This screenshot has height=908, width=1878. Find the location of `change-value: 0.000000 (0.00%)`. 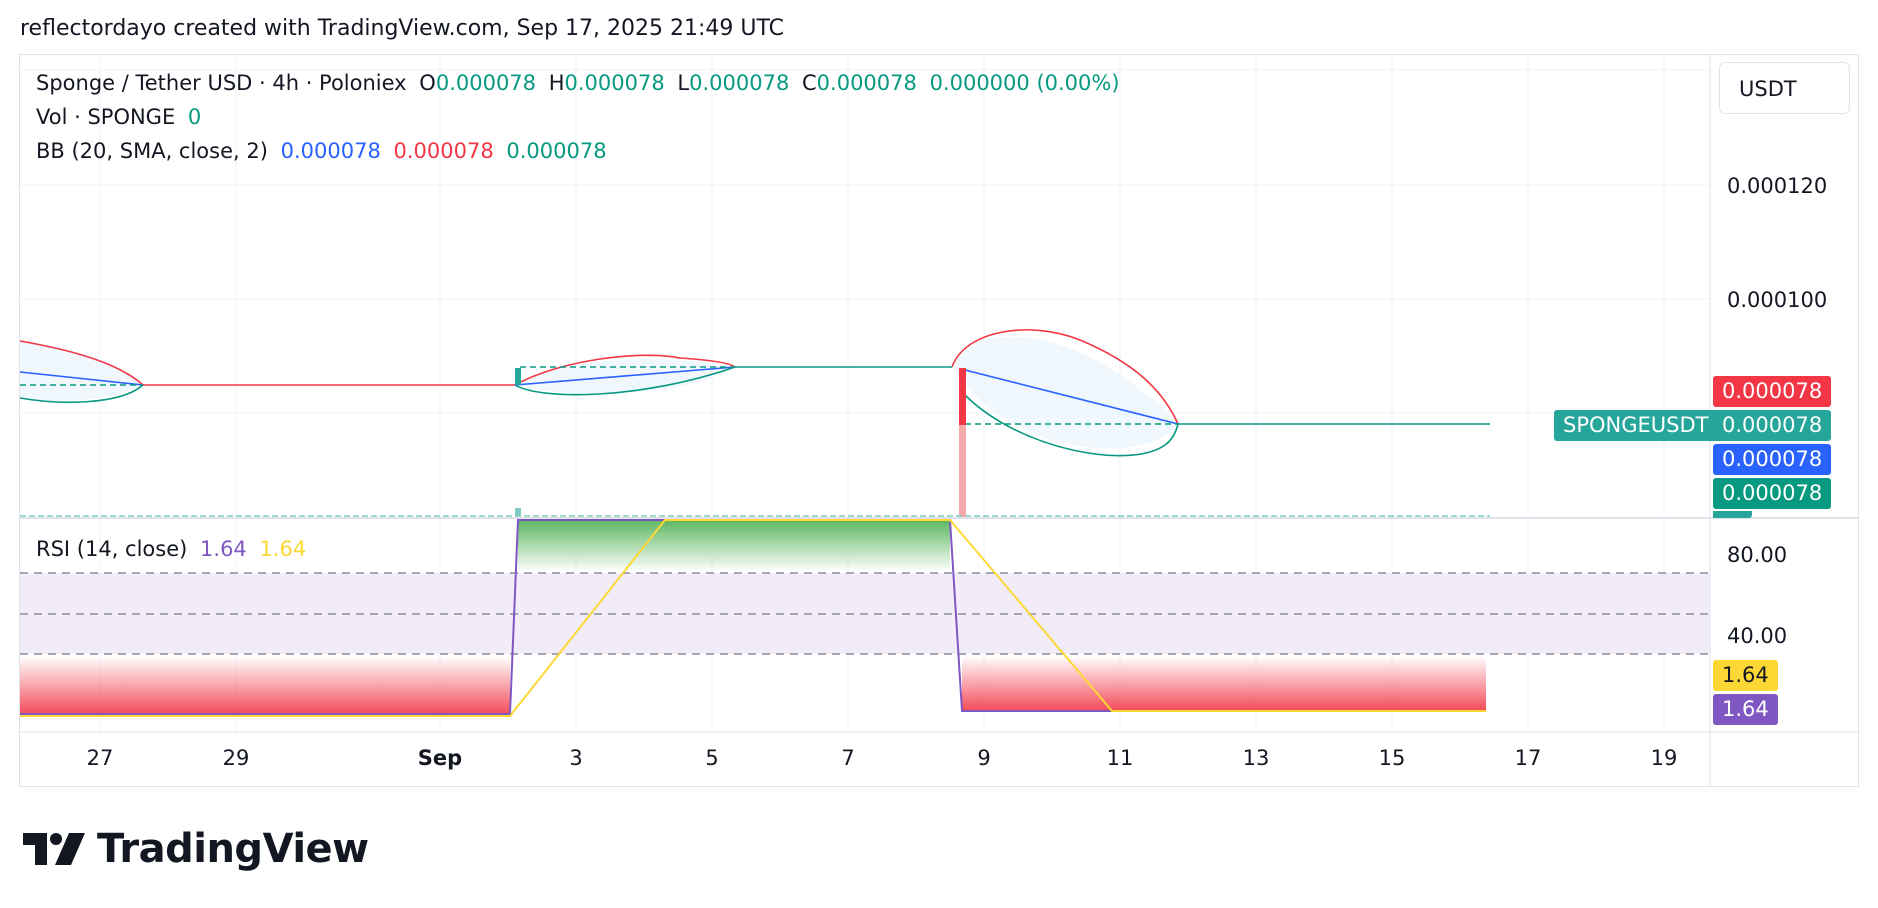

change-value: 0.000000 (0.00%) is located at coordinates (1024, 83).